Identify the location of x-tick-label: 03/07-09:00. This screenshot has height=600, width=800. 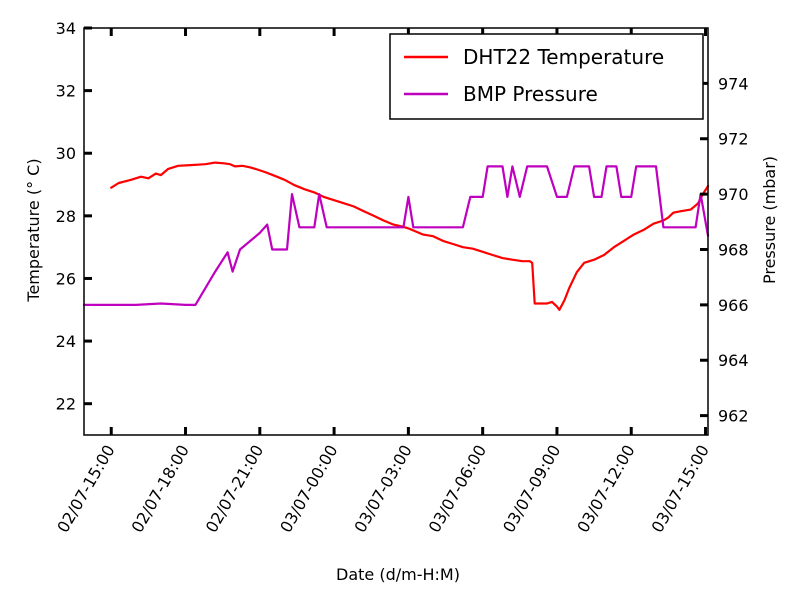
(531, 489).